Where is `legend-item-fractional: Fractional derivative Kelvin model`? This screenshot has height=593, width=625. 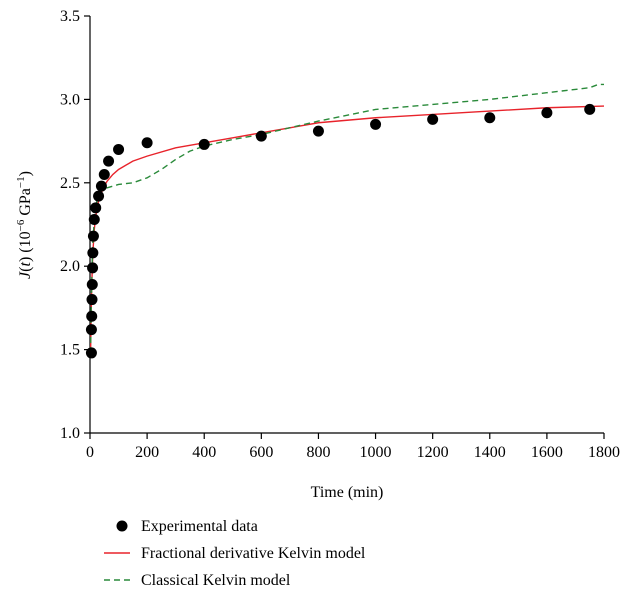 legend-item-fractional: Fractional derivative Kelvin model is located at coordinates (235, 553).